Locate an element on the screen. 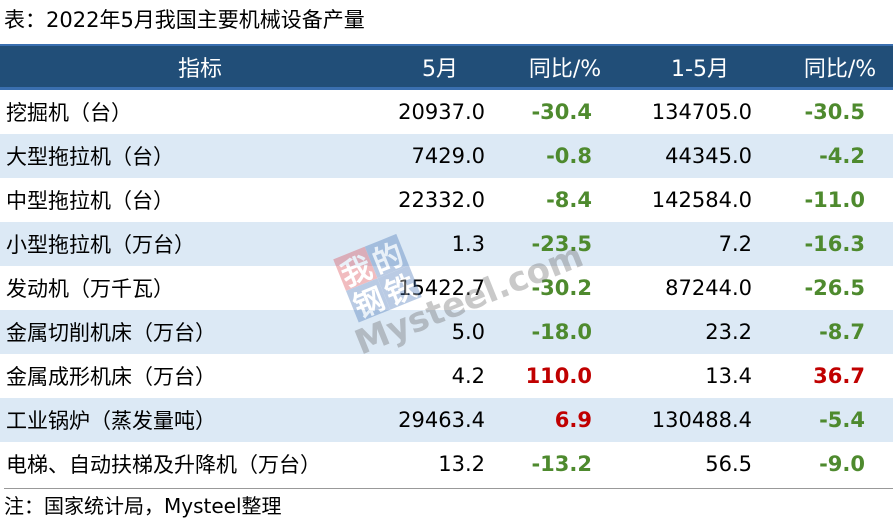  may-value-cell: 13.2 is located at coordinates (461, 464).